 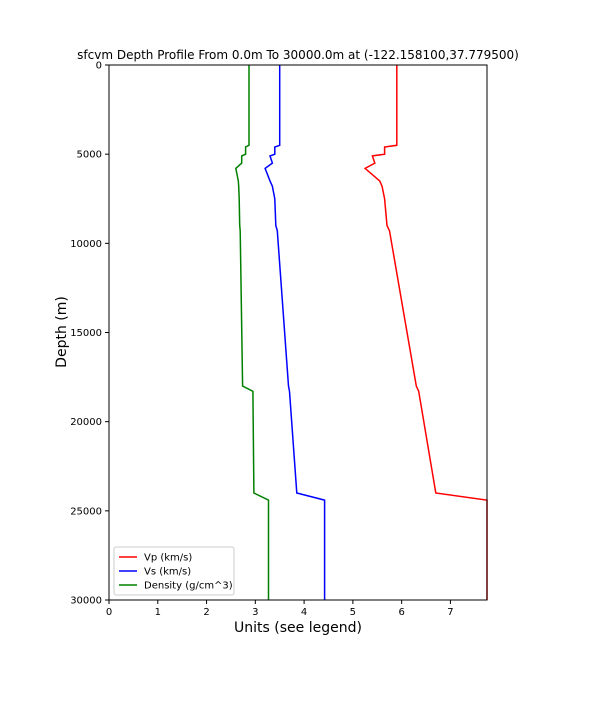 I want to click on x-tick-label: 1, so click(x=158, y=612).